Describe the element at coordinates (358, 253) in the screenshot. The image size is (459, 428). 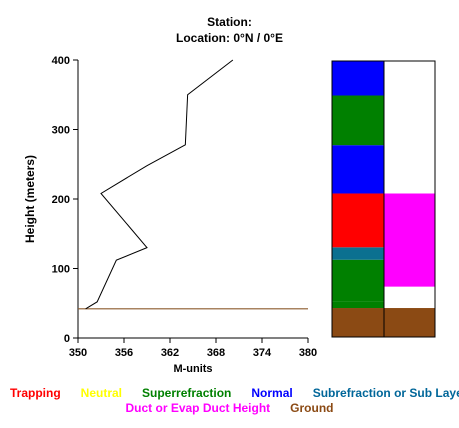
I see `condition-segment-subrefraction-or-sub-layer` at that location.